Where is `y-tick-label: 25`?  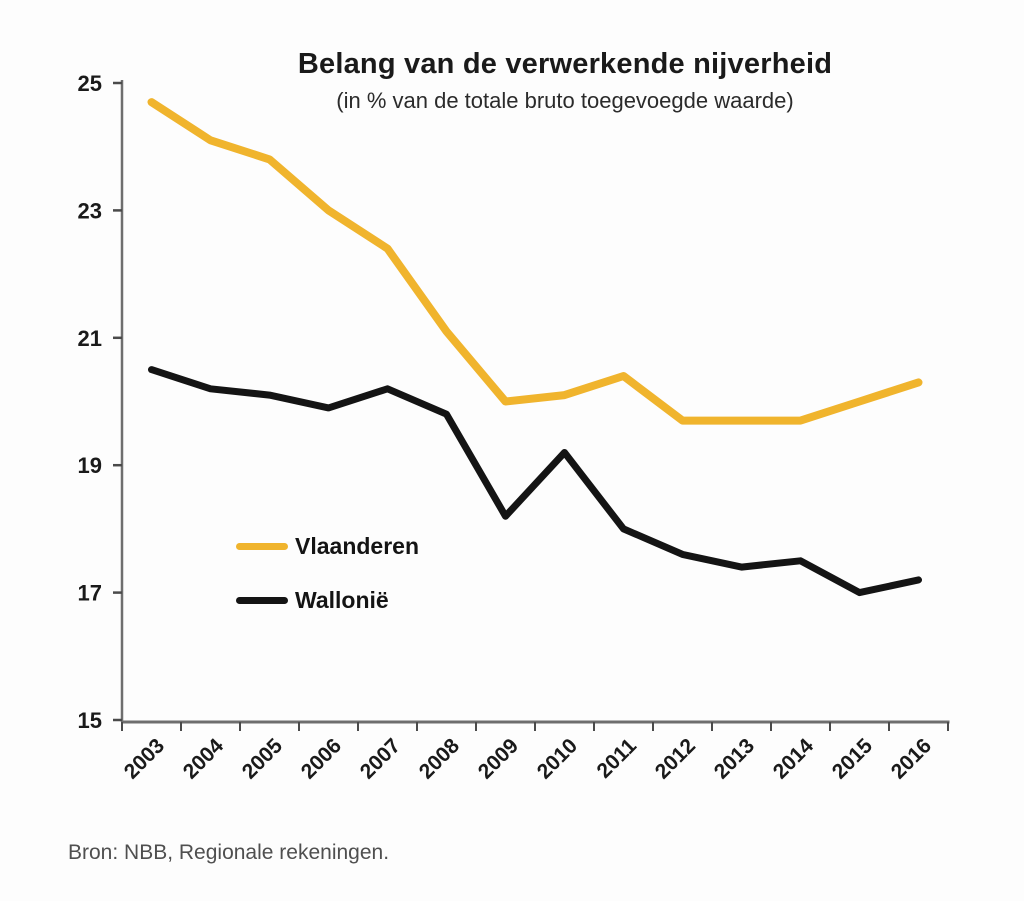 y-tick-label: 25 is located at coordinates (90, 83).